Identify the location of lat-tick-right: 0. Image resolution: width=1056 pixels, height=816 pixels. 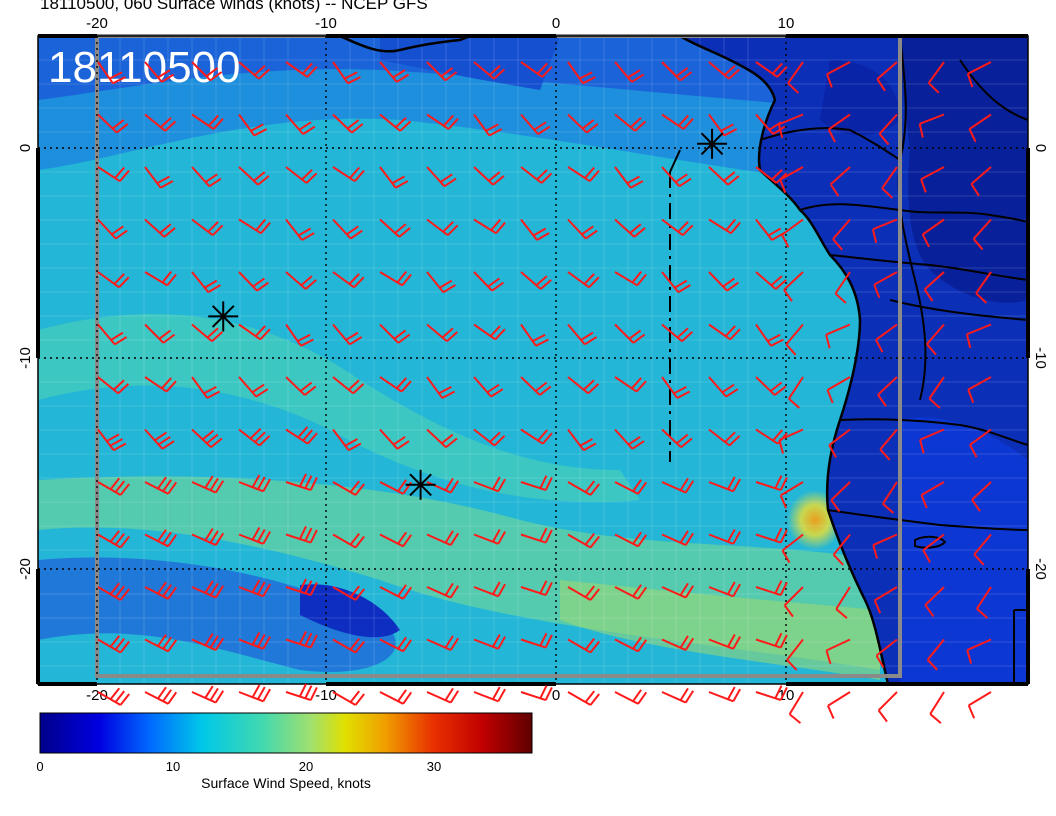
(1040, 148).